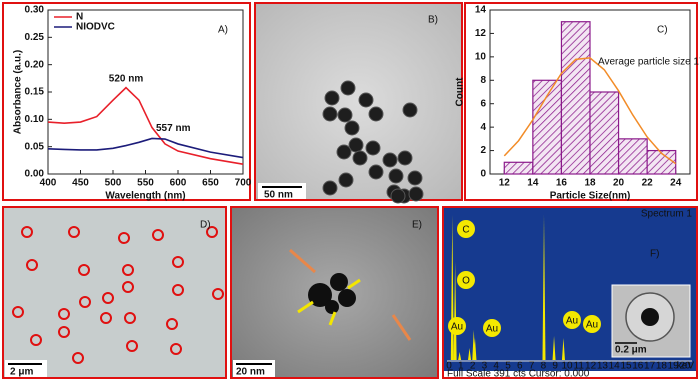 This screenshot has height=381, width=700. Describe the element at coordinates (562, 183) in the screenshot. I see `x-tick-label: 16` at that location.